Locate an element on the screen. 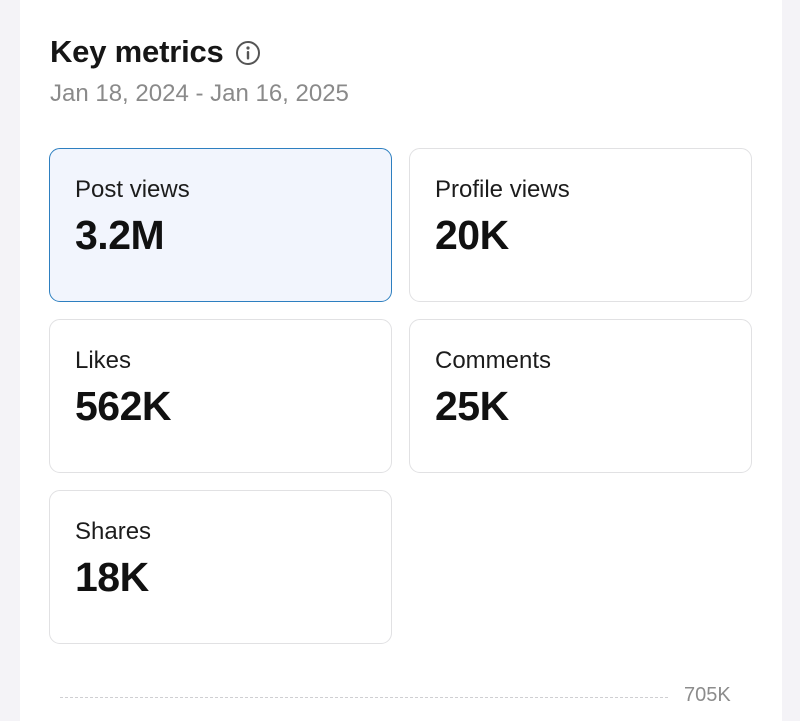 Image resolution: width=800 pixels, height=721 pixels. metric-label: Likes is located at coordinates (103, 360).